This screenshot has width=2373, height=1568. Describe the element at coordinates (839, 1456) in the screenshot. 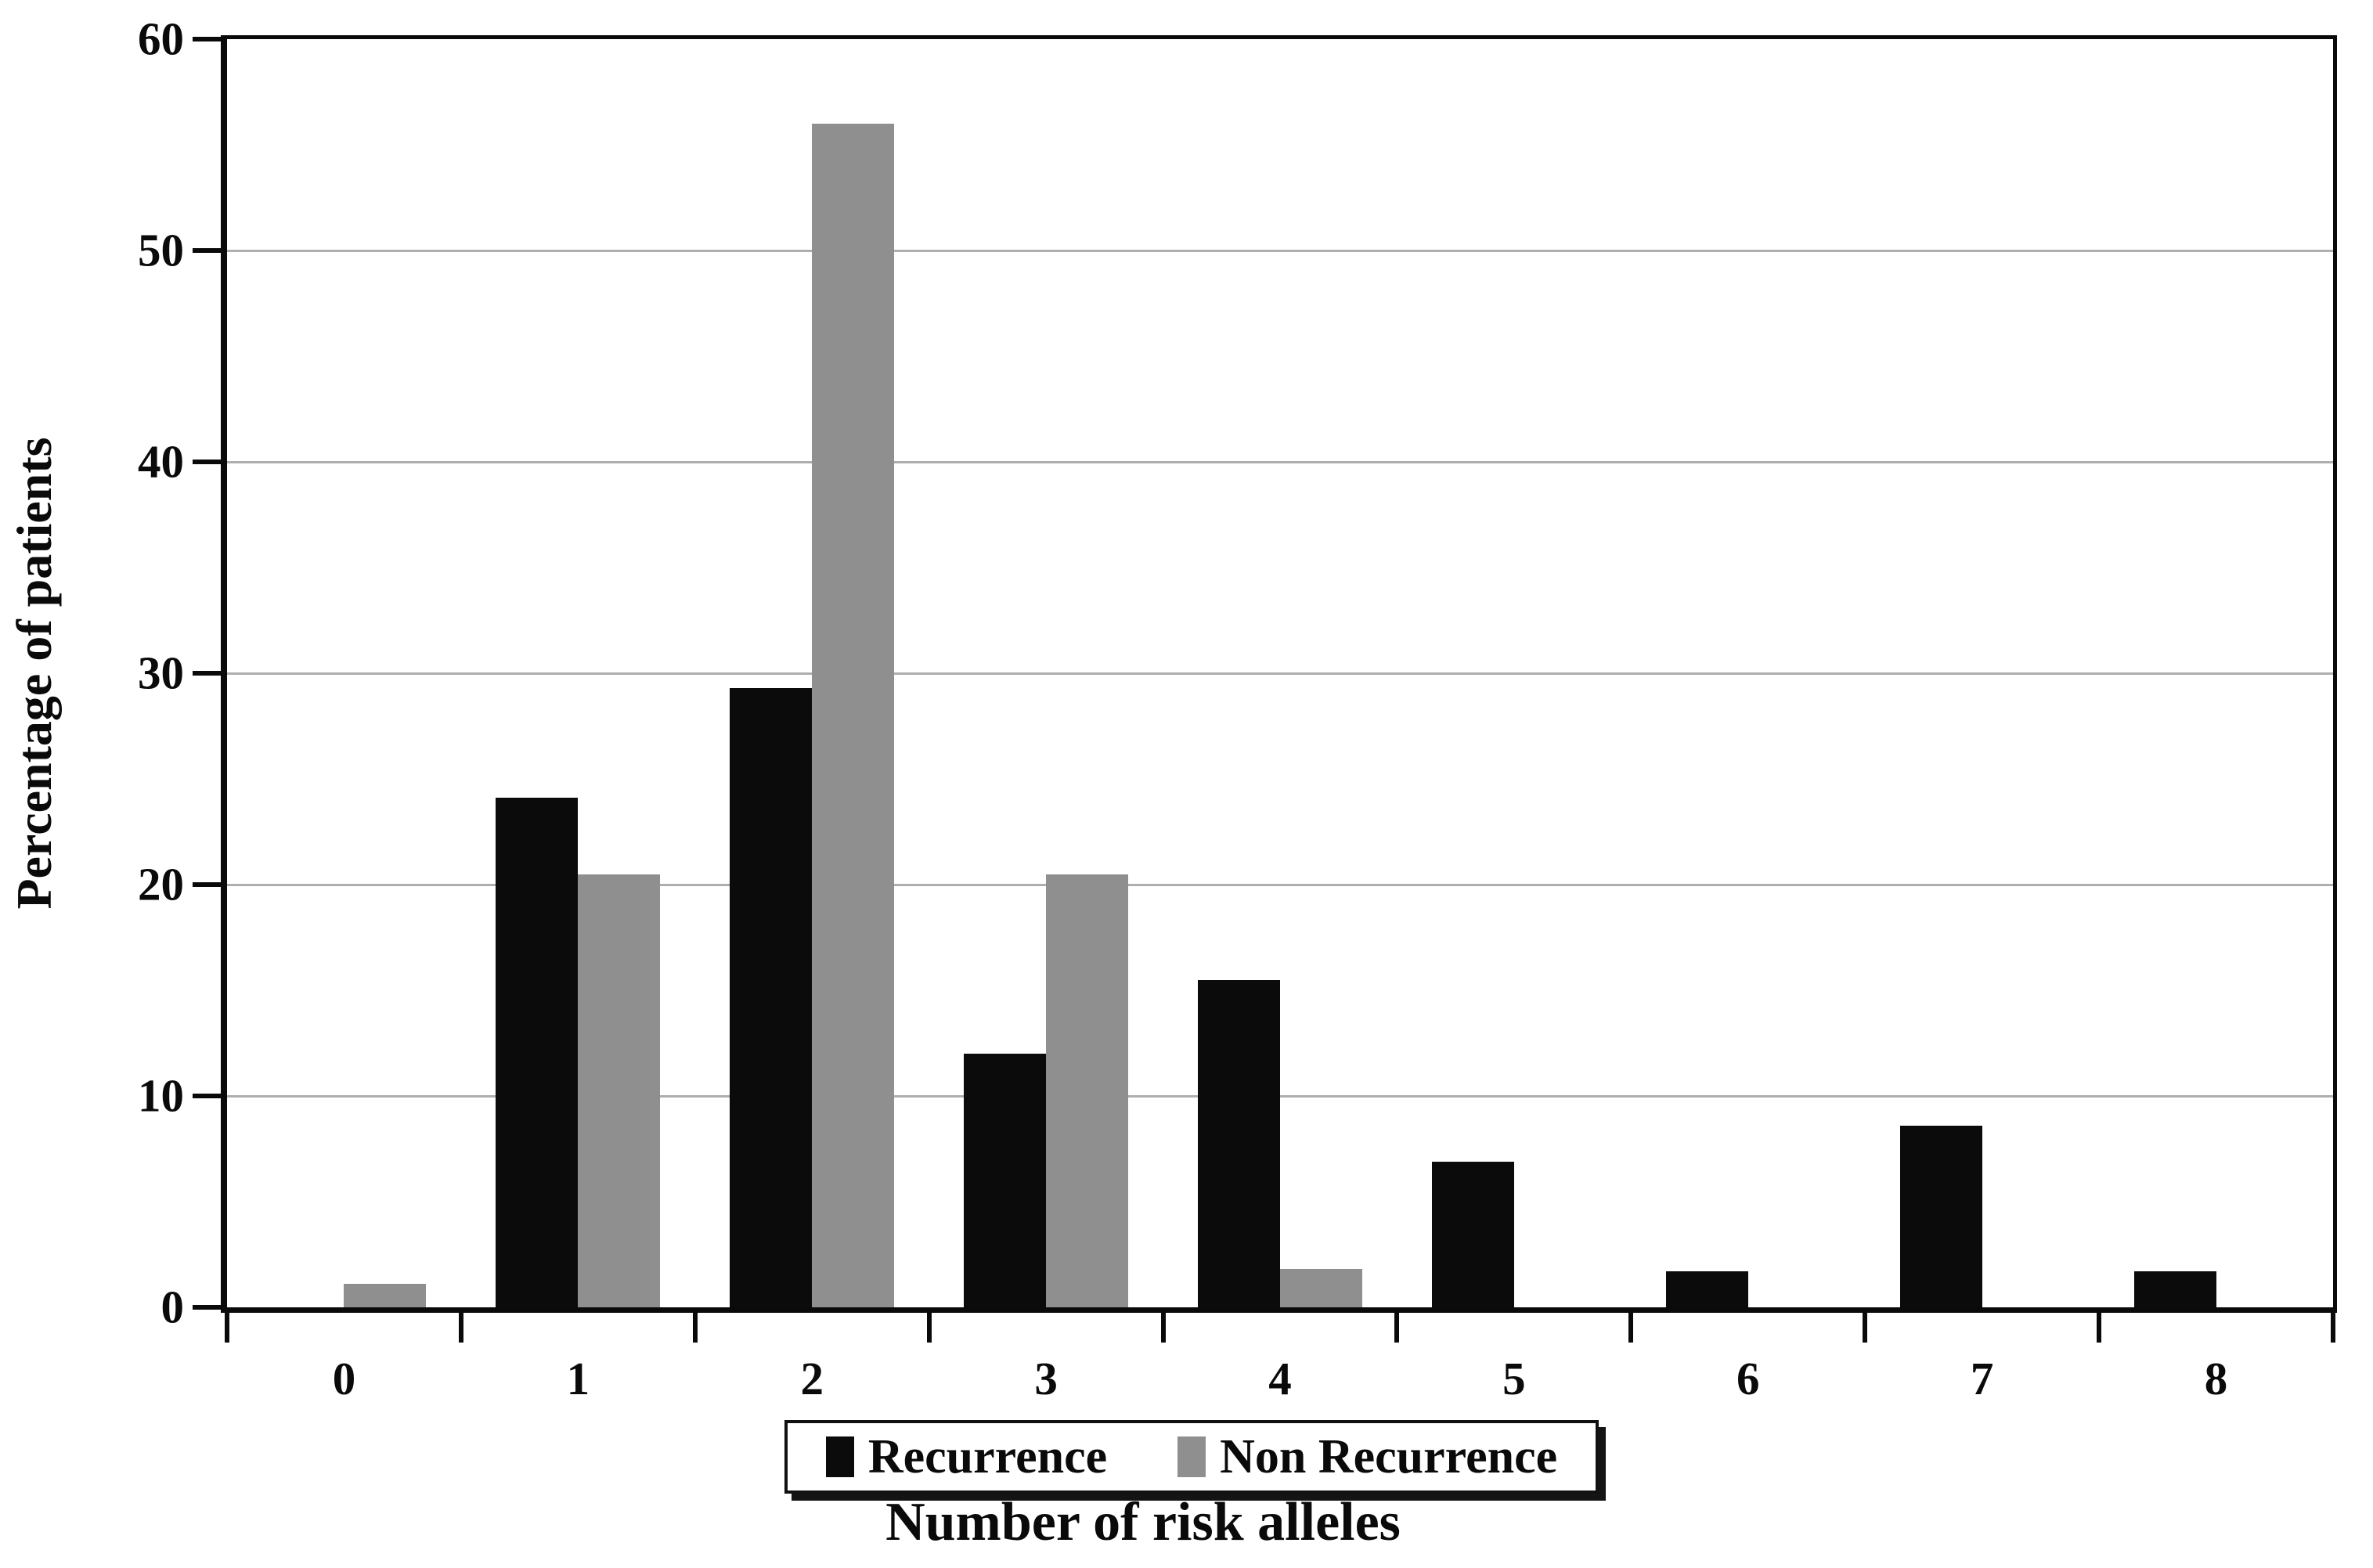

I see `recurrence-swatch-icon` at that location.